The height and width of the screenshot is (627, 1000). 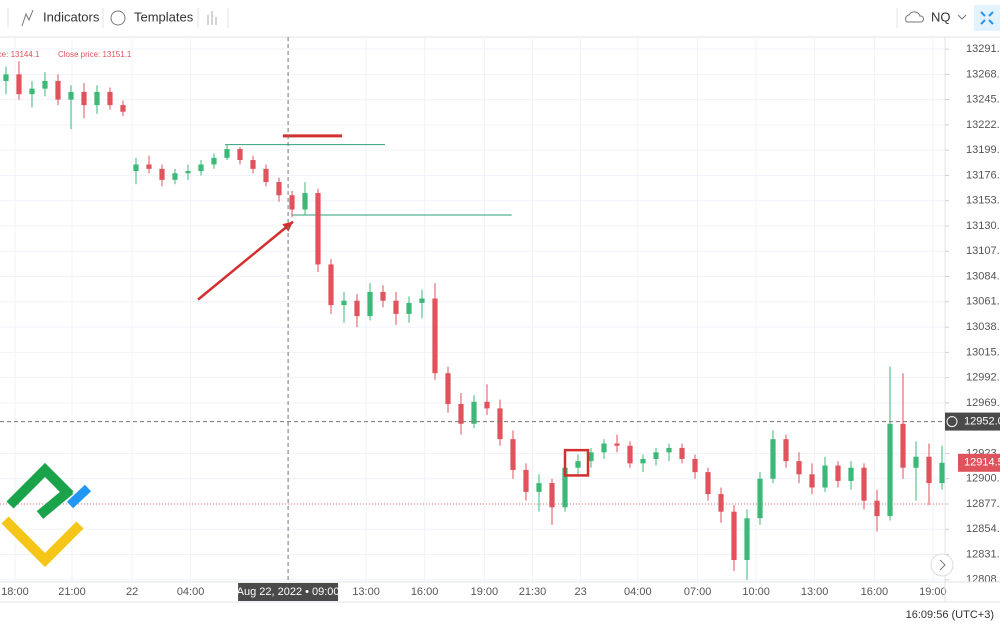 I want to click on highlight-box, so click(x=576, y=462).